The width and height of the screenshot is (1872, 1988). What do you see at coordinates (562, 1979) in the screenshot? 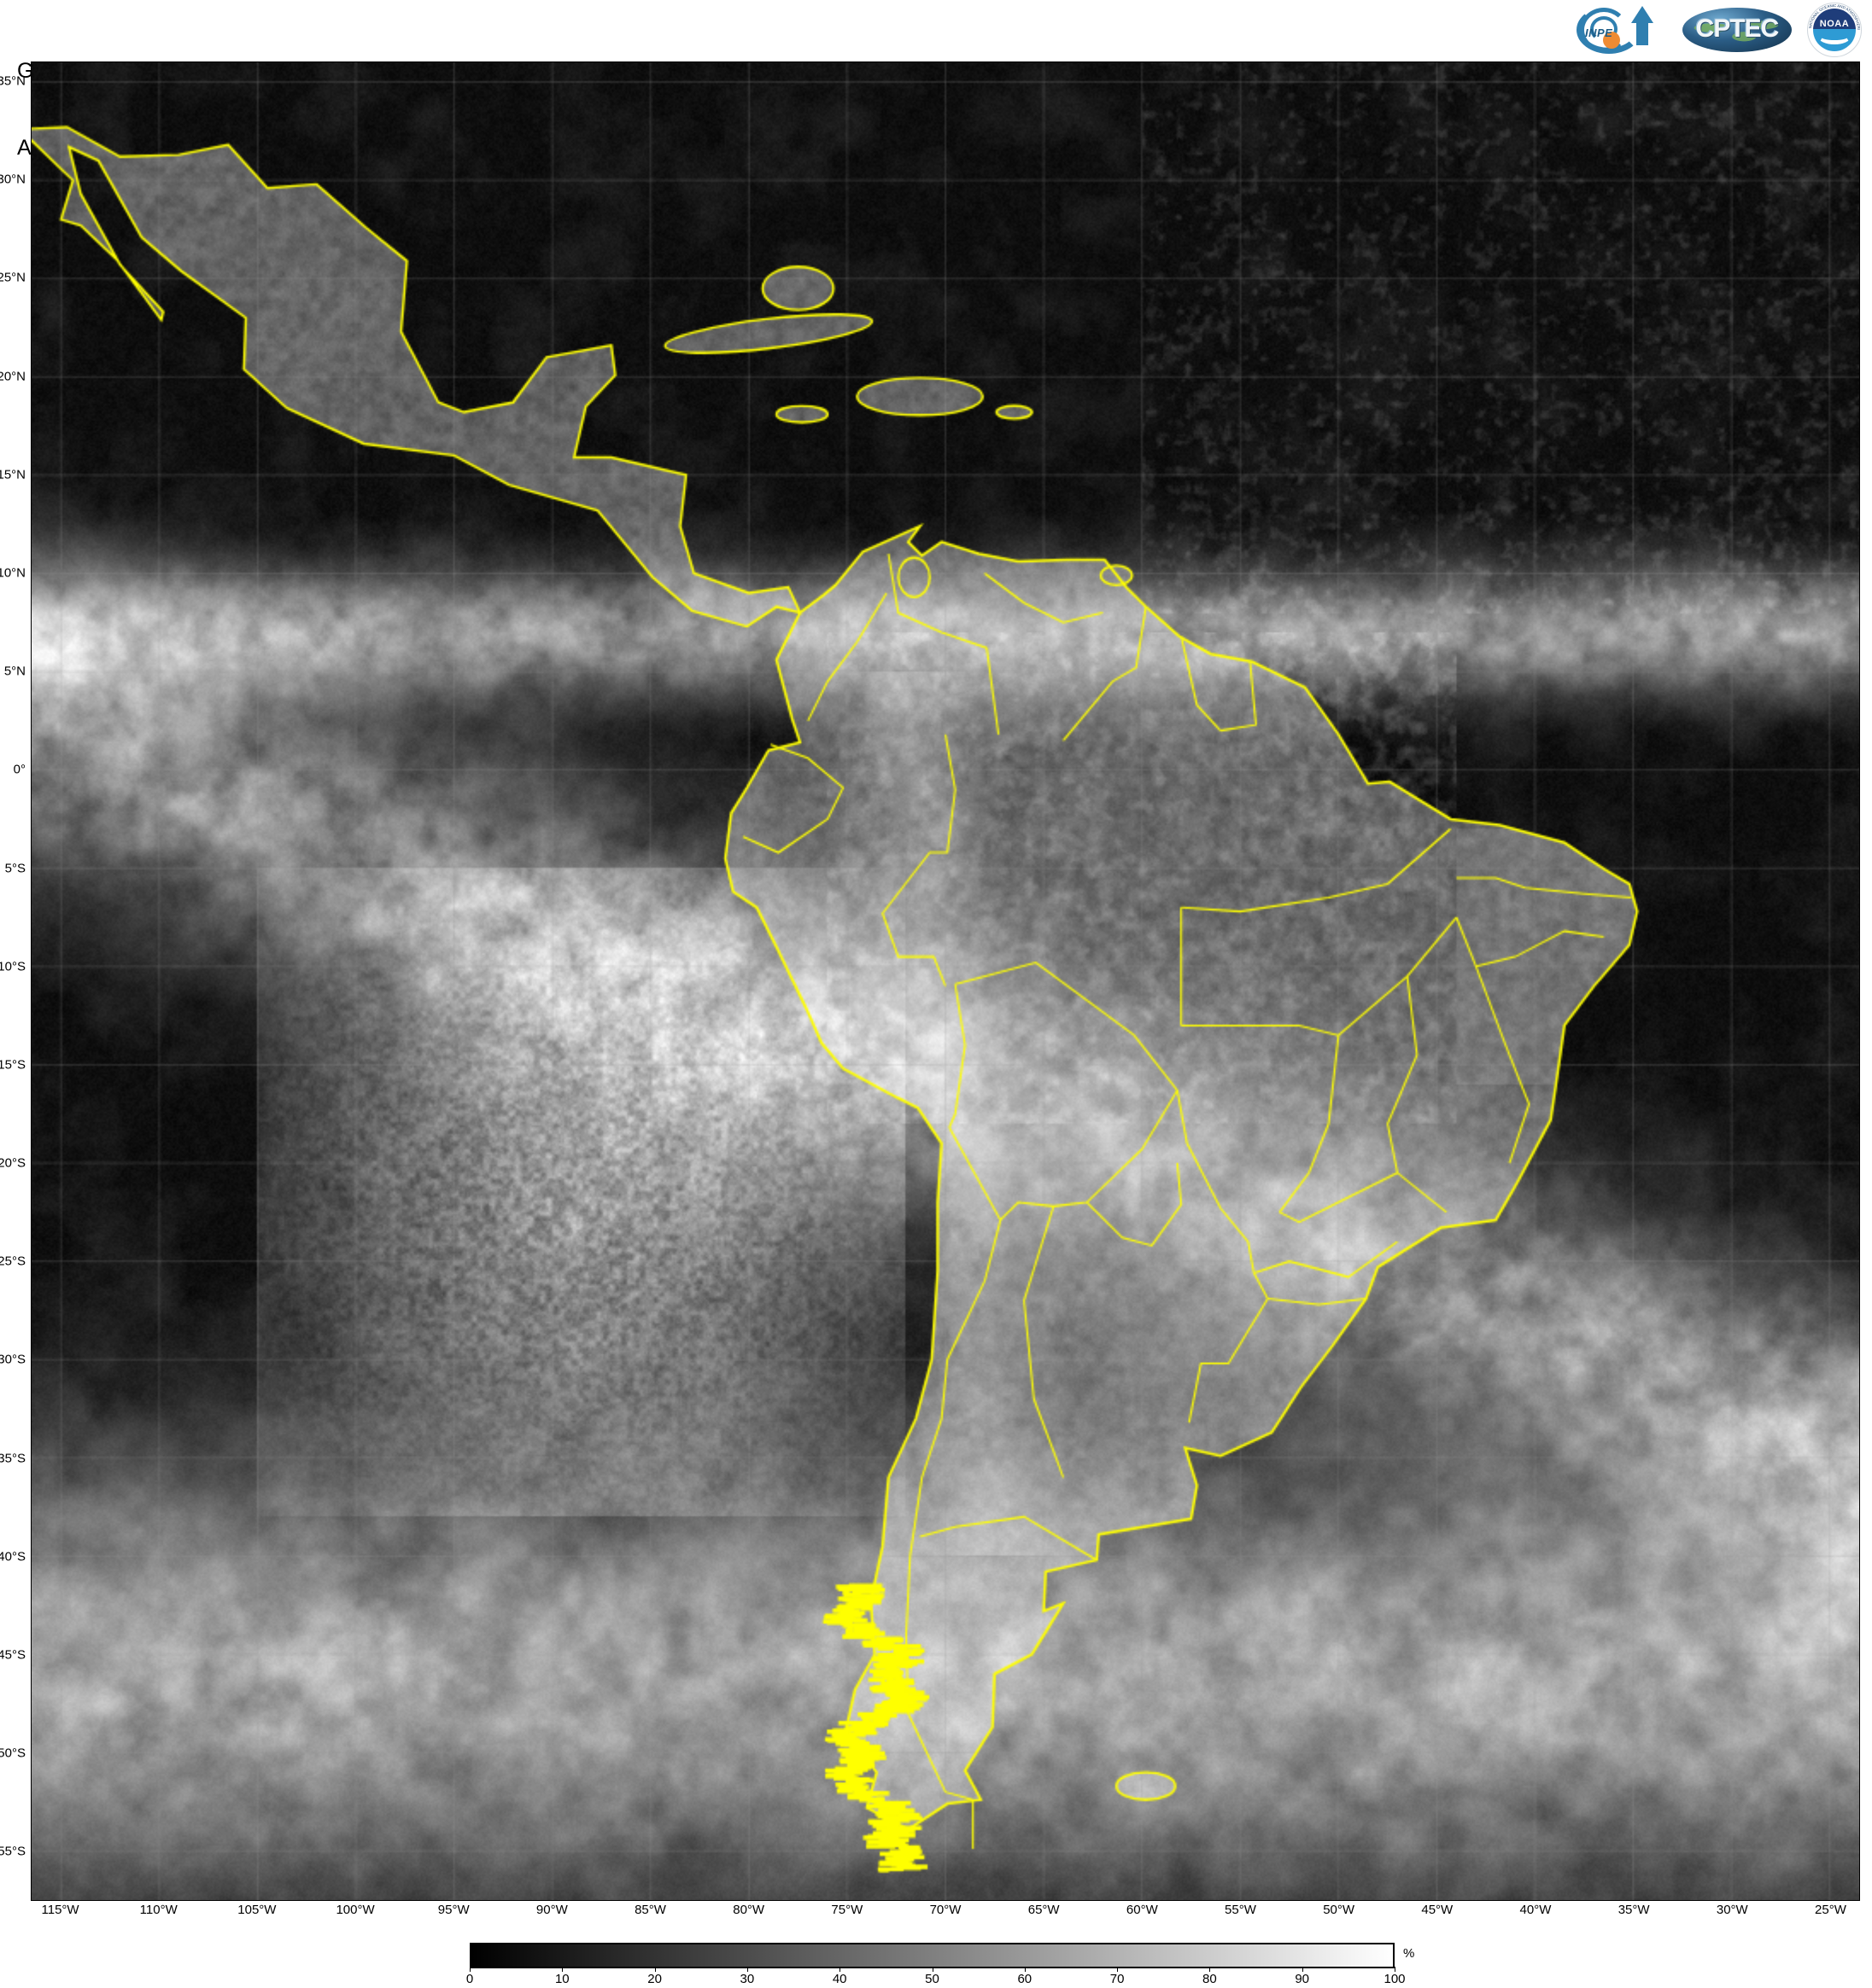
I see `colorbar-tick-label: 10` at bounding box center [562, 1979].